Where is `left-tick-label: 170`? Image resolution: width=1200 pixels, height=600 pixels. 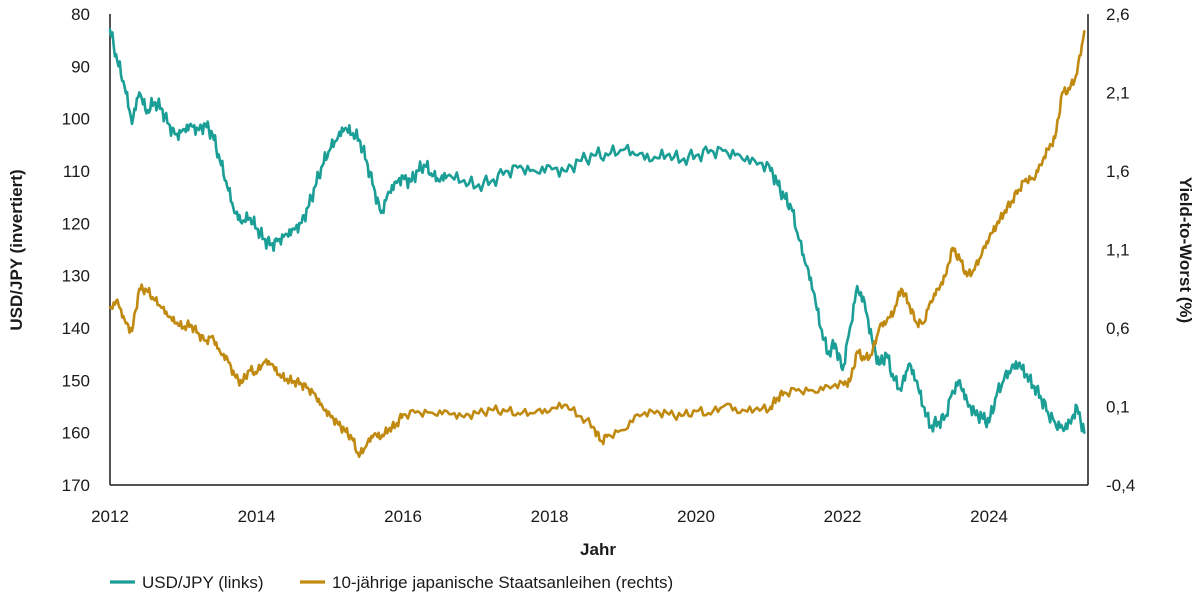
left-tick-label: 170 is located at coordinates (76, 485).